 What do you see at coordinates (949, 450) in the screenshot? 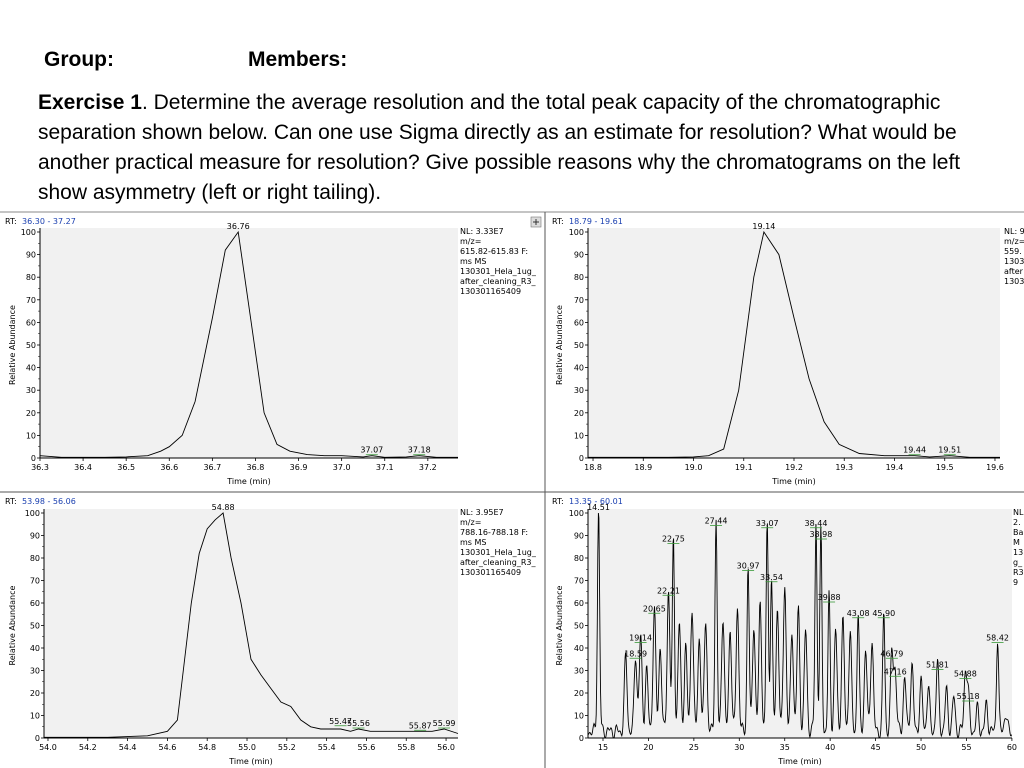
I see `peak-label: 19.51` at bounding box center [949, 450].